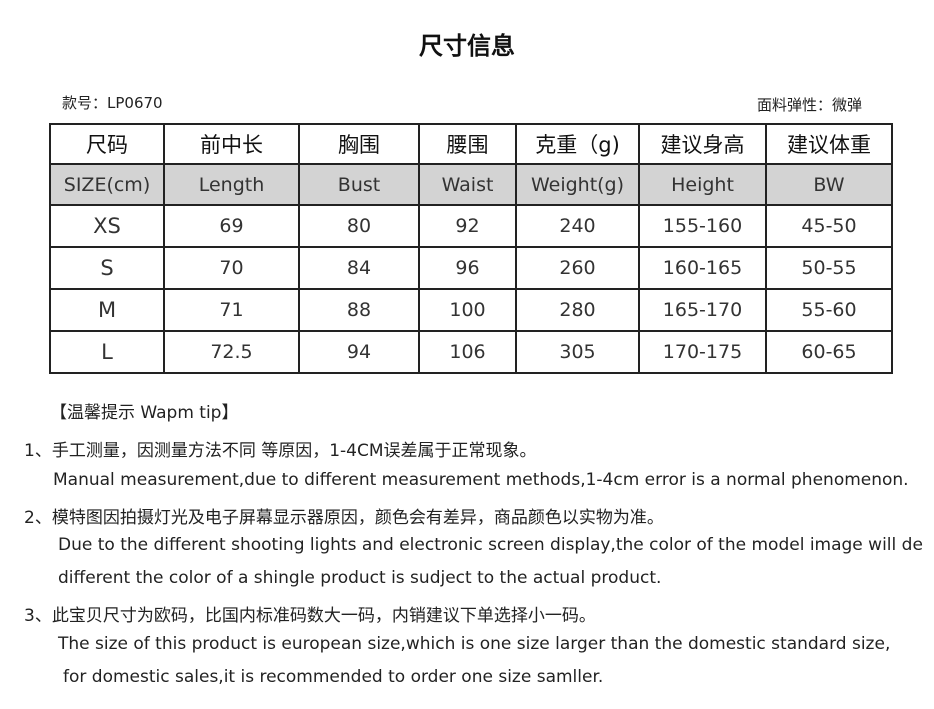  I want to click on tips-heading: 【温馨提示 Wapm tip】, so click(144, 413).